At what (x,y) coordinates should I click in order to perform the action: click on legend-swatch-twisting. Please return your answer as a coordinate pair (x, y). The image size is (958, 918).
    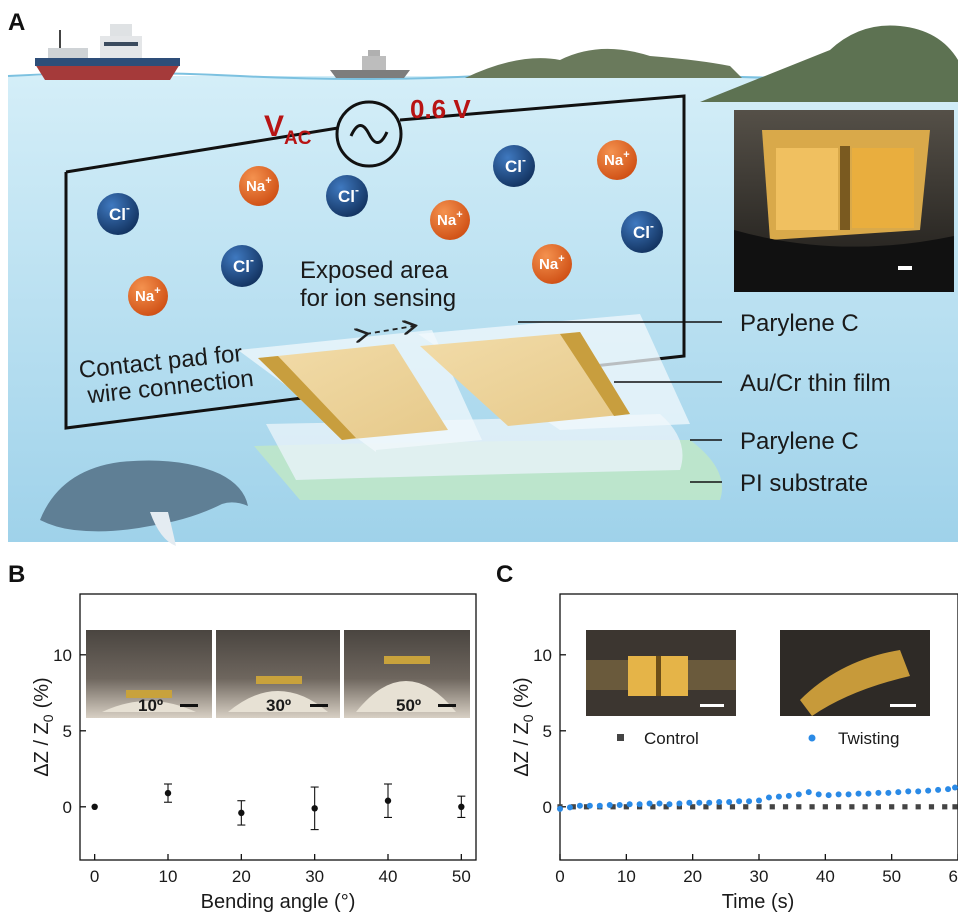
    Looking at the image, I should click on (812, 738).